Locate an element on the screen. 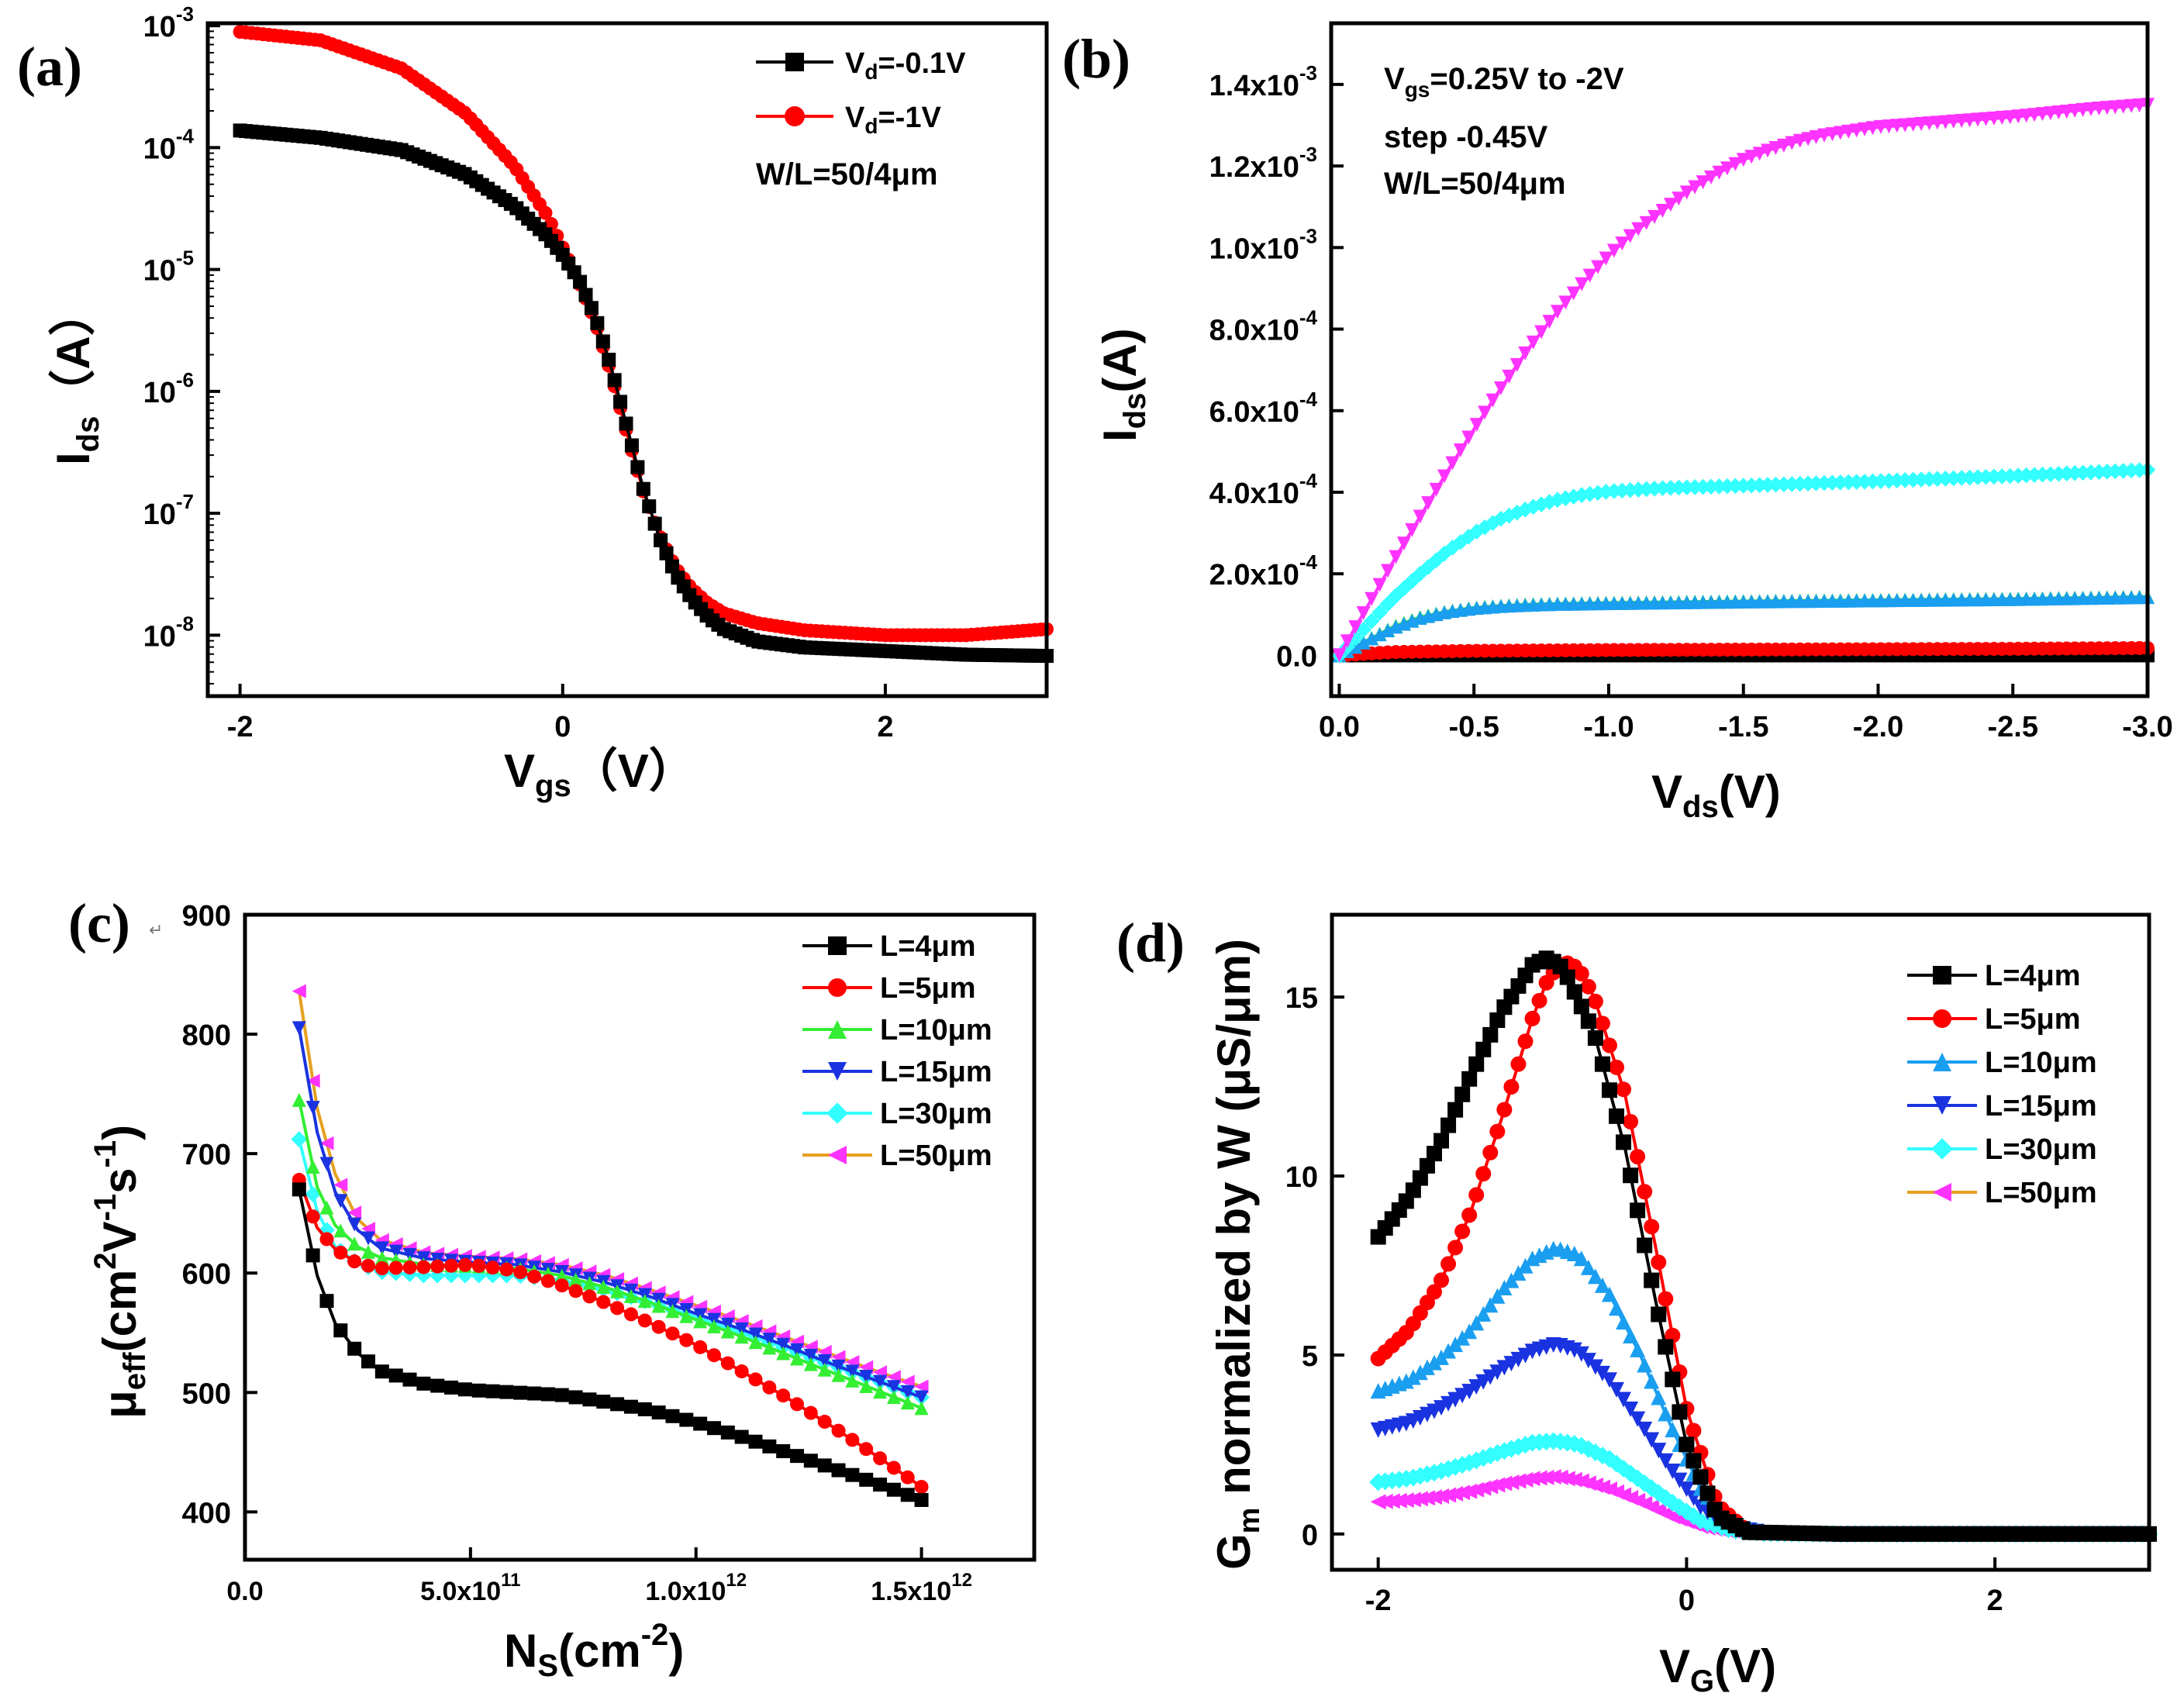 This screenshot has height=1707, width=2184. panel-d-legend: L=4μm L=5μm L=10μm L=15μm L=30μm L=50μm is located at coordinates (2002, 1084).